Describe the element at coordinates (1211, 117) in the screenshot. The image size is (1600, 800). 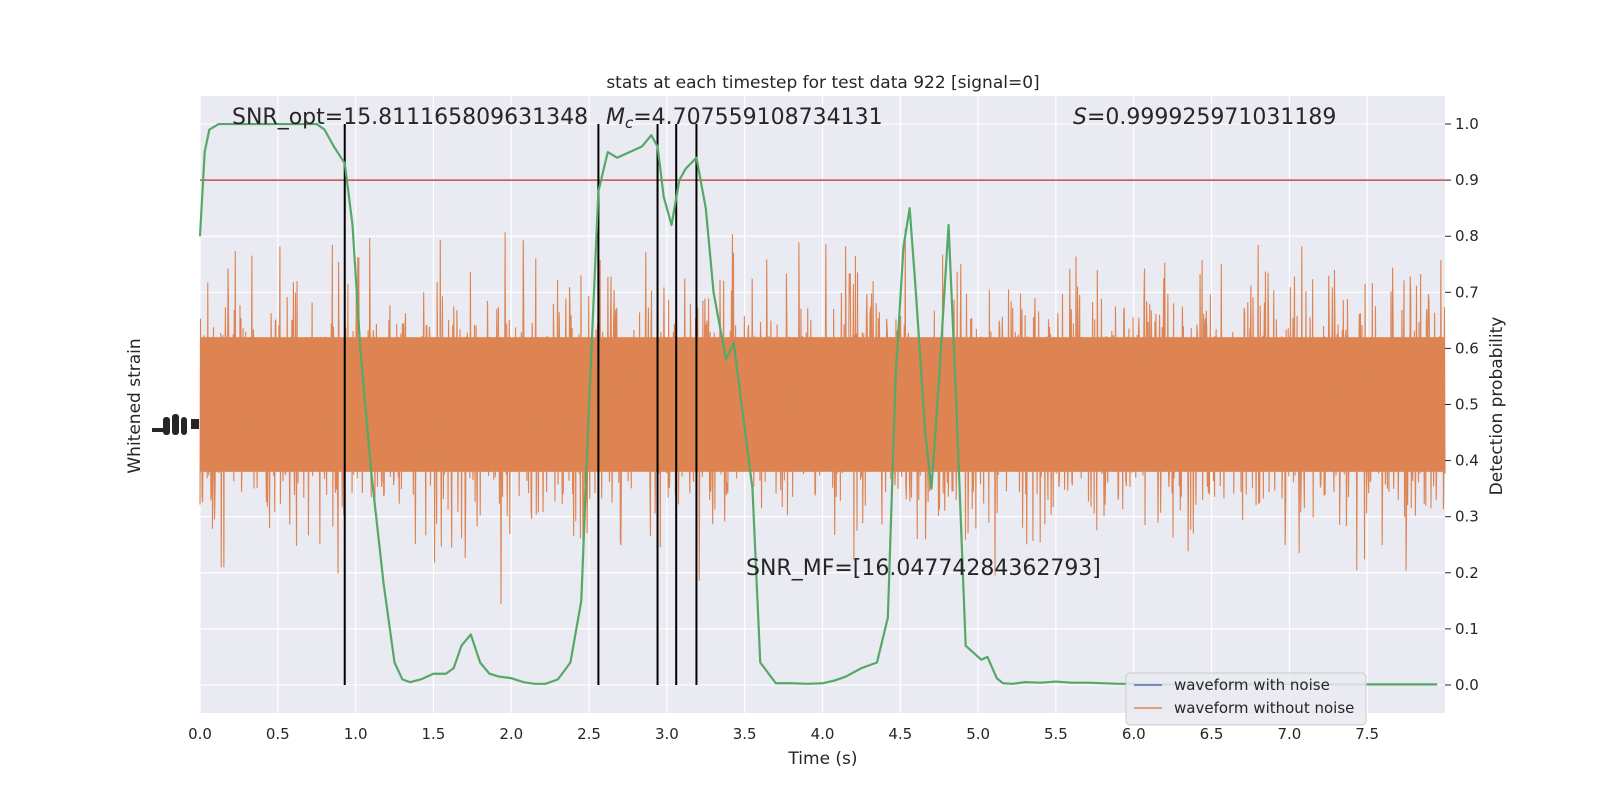
I see `annotation-s-value: =0.999925971031189` at that location.